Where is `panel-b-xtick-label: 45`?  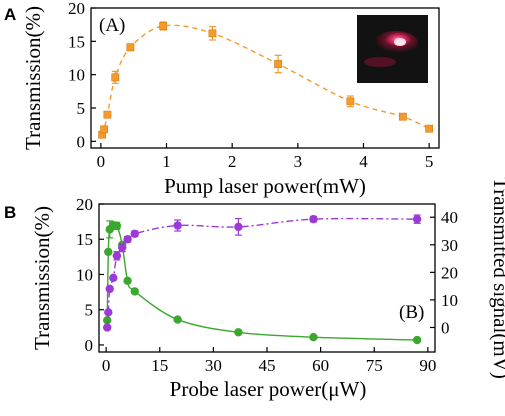
panel-b-xtick-label: 45 is located at coordinates (267, 365).